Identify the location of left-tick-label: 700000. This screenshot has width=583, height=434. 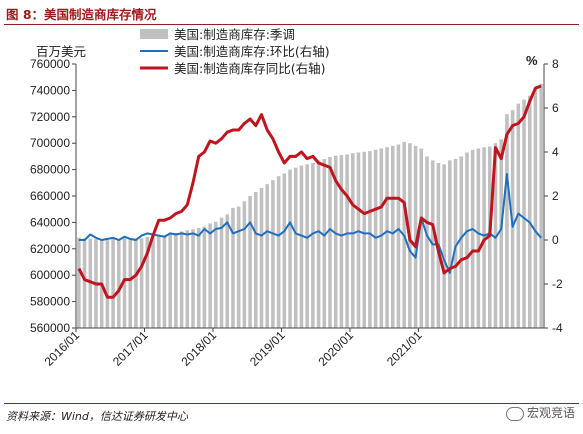
(50, 143).